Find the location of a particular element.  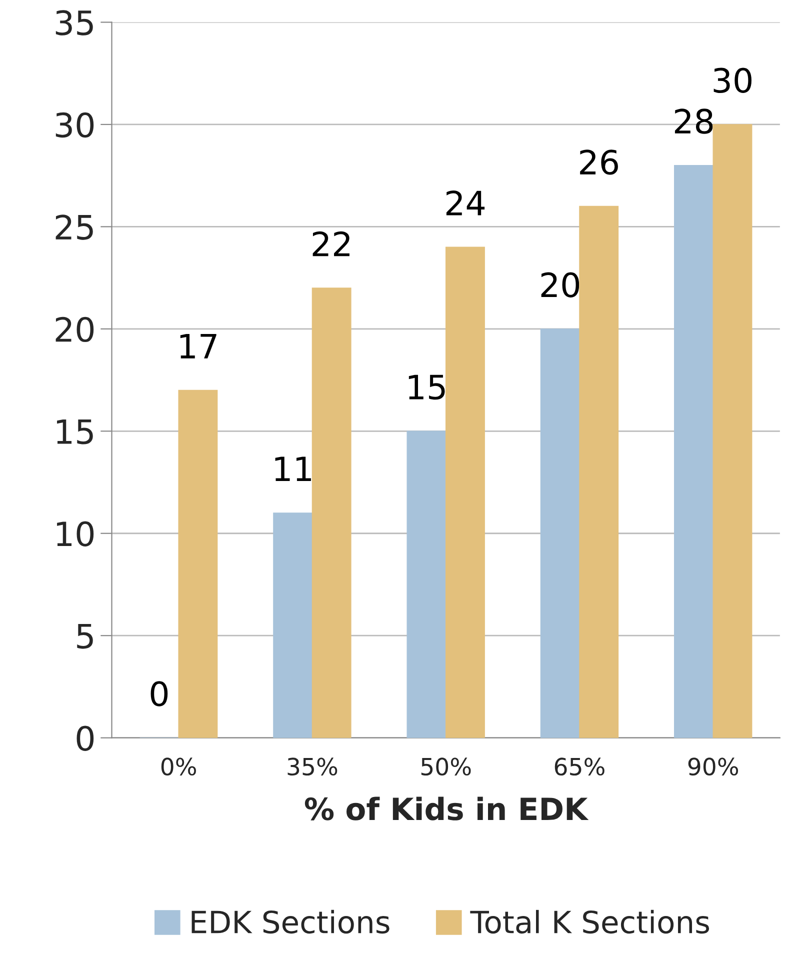

y-tick-label: 35 is located at coordinates (74, 23).